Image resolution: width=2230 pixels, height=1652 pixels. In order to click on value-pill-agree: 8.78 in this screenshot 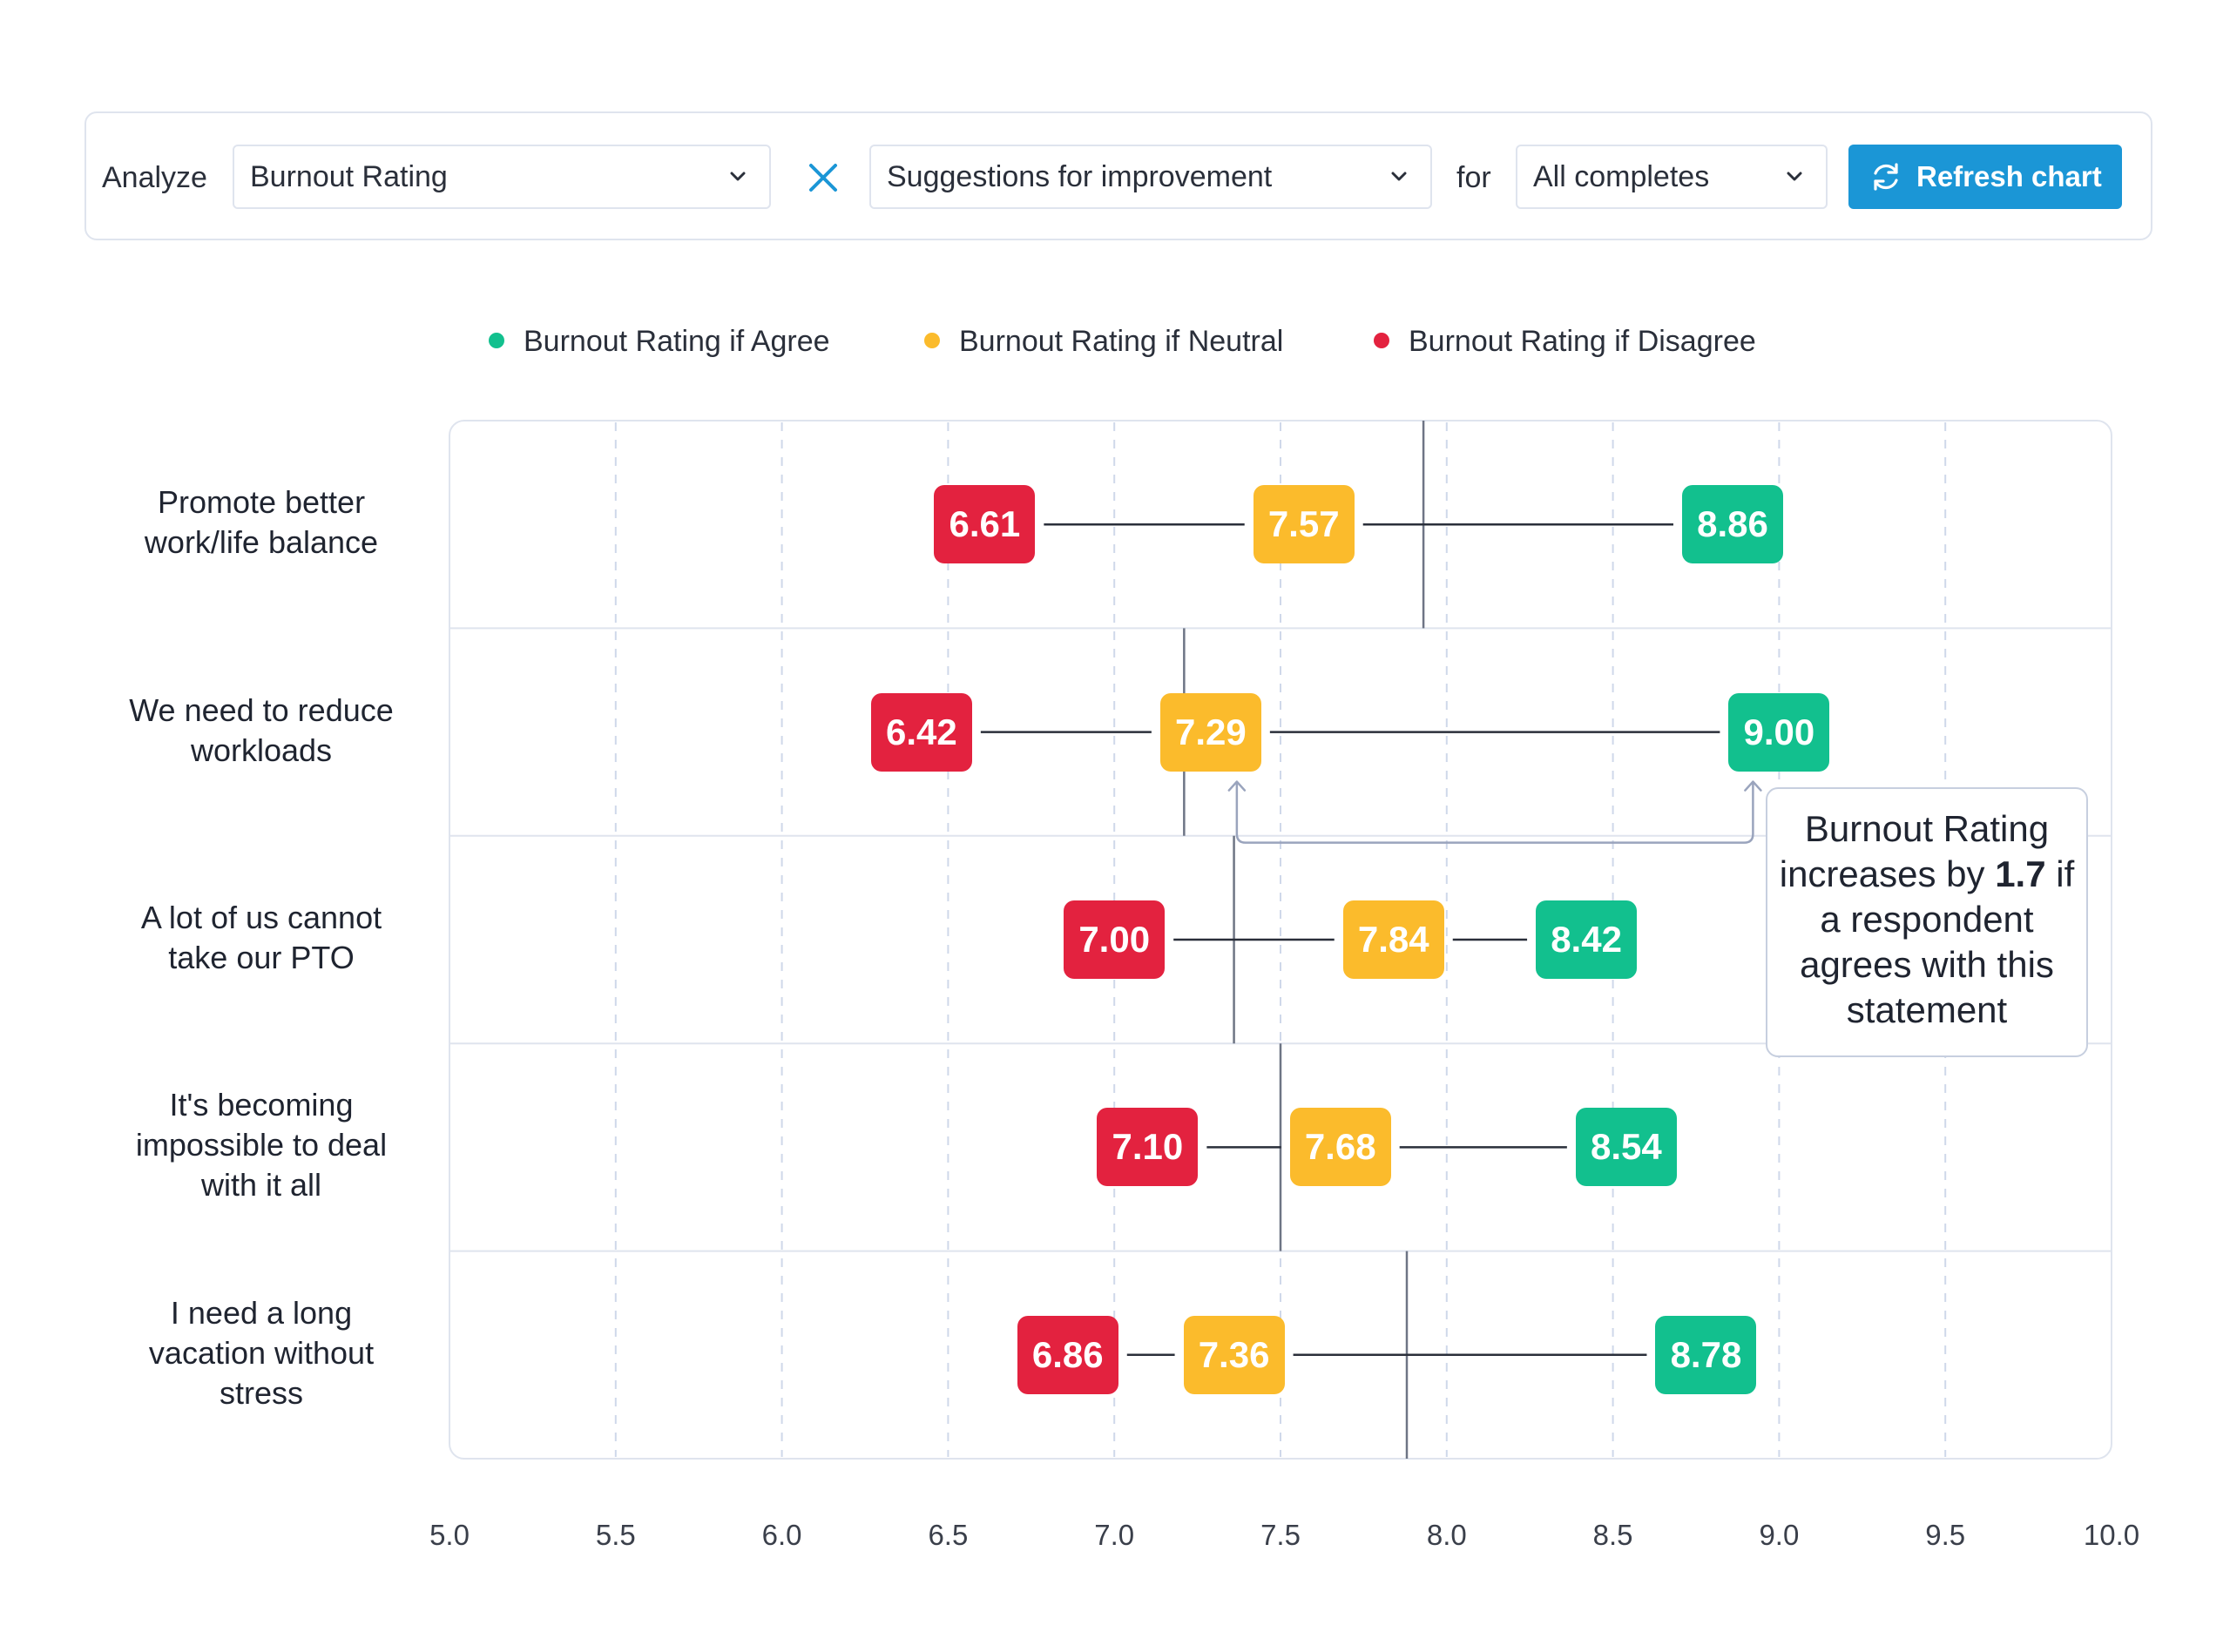, I will do `click(1706, 1354)`.